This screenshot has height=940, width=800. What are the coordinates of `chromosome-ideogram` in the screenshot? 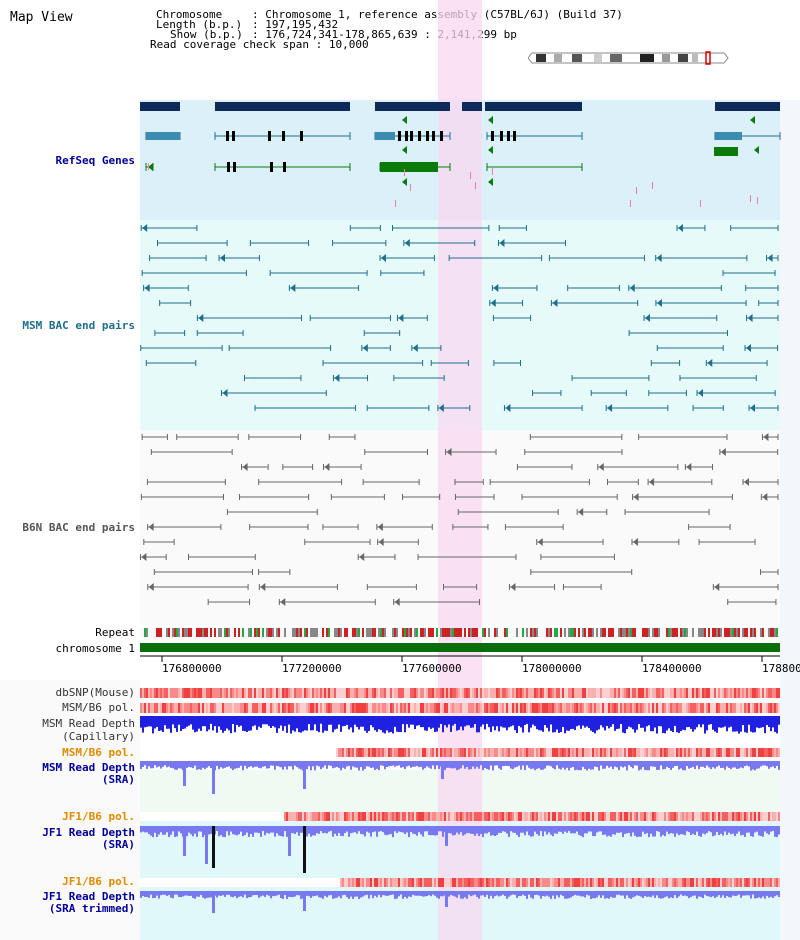 It's located at (629, 58).